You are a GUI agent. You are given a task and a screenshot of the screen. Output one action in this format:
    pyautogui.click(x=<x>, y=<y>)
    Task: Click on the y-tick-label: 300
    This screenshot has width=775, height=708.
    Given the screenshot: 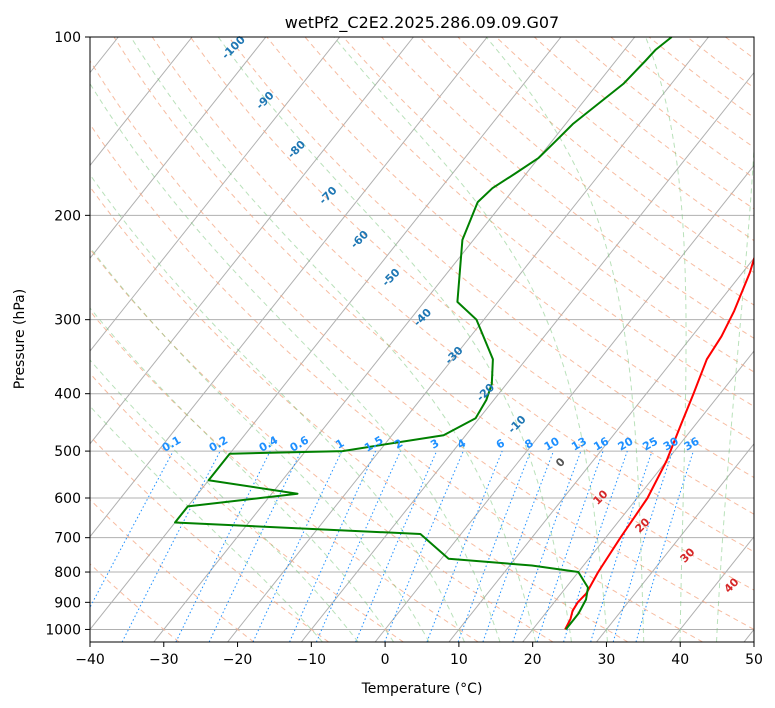 What is the action you would take?
    pyautogui.click(x=67, y=321)
    